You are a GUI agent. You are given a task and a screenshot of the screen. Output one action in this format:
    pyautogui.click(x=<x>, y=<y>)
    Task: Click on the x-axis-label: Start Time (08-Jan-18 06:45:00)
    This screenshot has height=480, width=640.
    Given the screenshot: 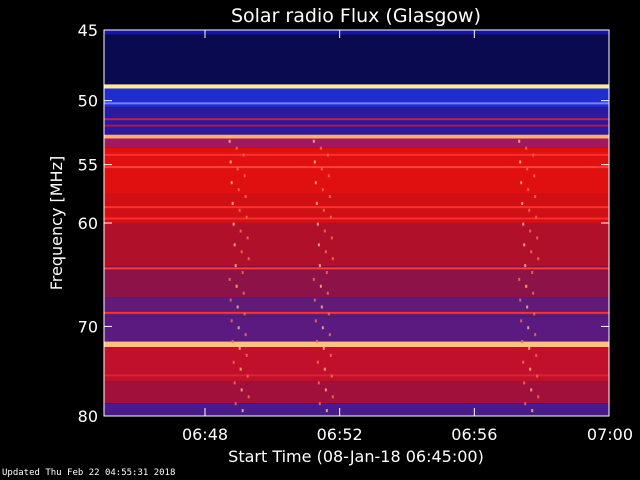 What is the action you would take?
    pyautogui.click(x=356, y=456)
    